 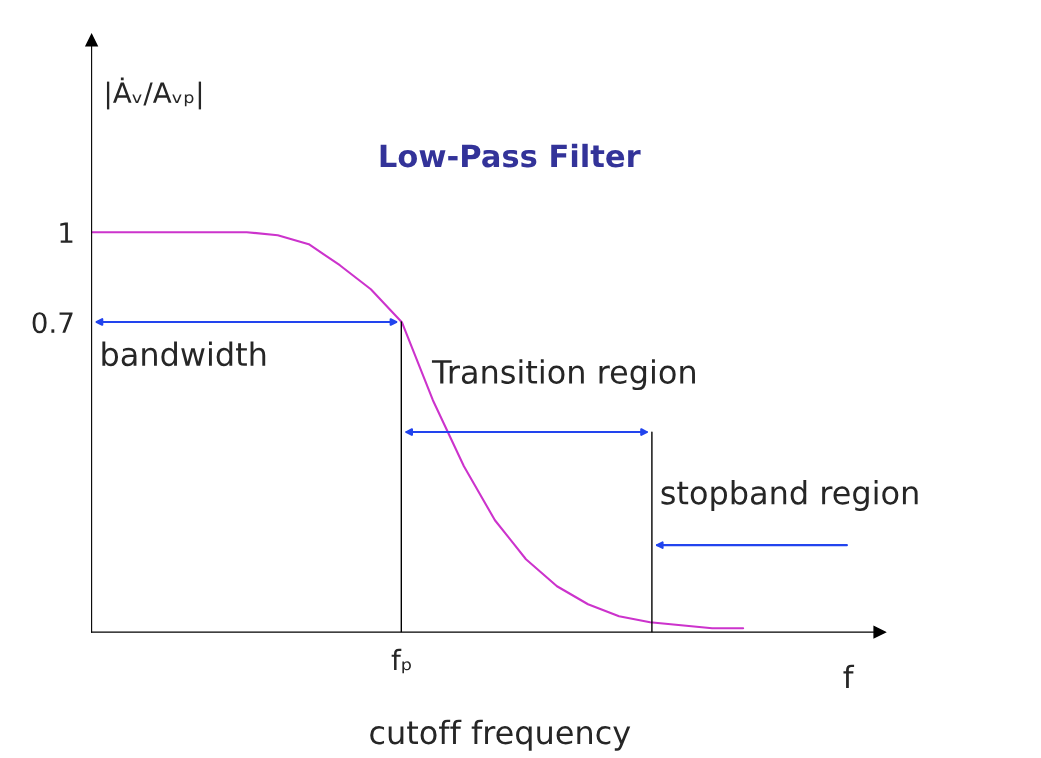 I want to click on x-axis-title: f, so click(x=849, y=676).